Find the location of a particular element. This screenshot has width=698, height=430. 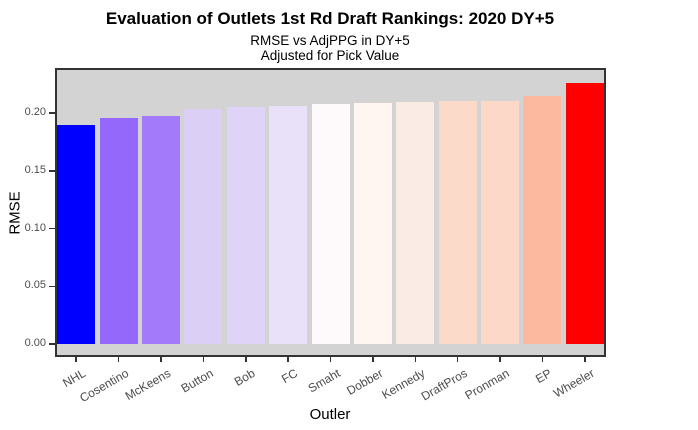

bar-kennedy is located at coordinates (415, 223).